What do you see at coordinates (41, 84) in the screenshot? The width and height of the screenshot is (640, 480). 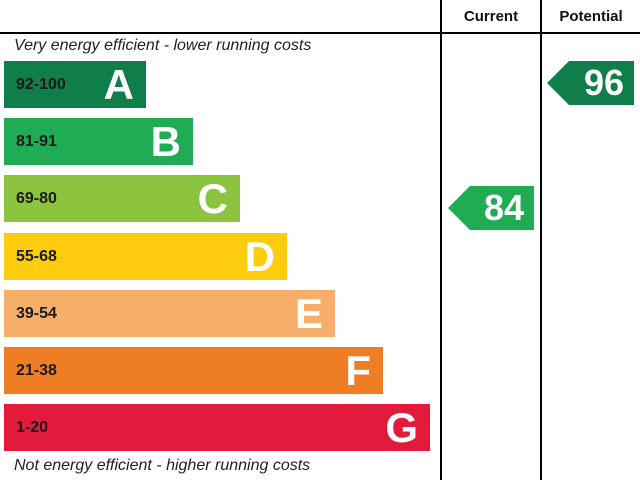 I see `band-range: 92-100` at bounding box center [41, 84].